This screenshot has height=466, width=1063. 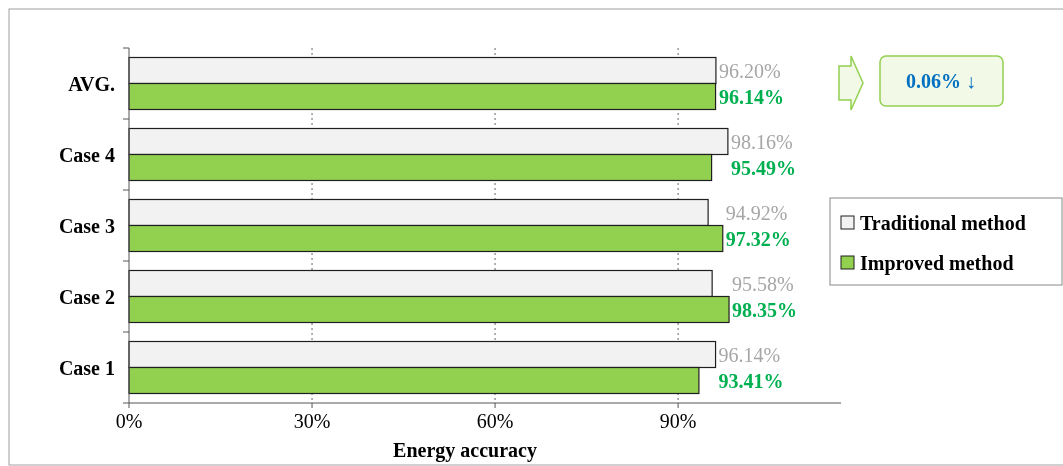 What do you see at coordinates (749, 70) in the screenshot?
I see `data-label: 96.20%` at bounding box center [749, 70].